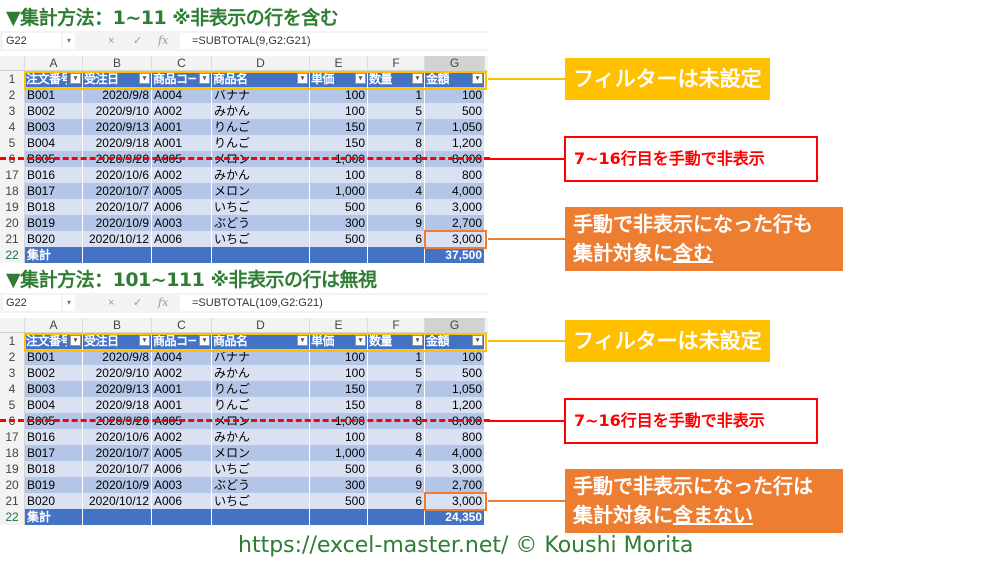  I want to click on table-cell: 6, so click(396, 501).